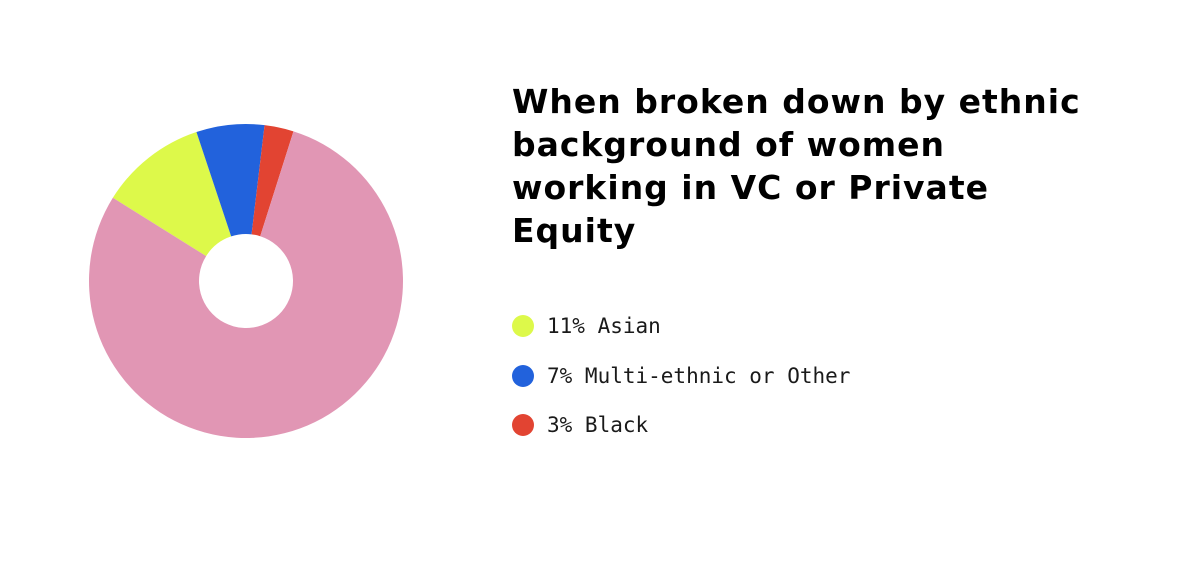 The image size is (1192, 562). I want to click on legend-item-multi-ethnic: 7% Multi-ethnic or Other, so click(681, 376).